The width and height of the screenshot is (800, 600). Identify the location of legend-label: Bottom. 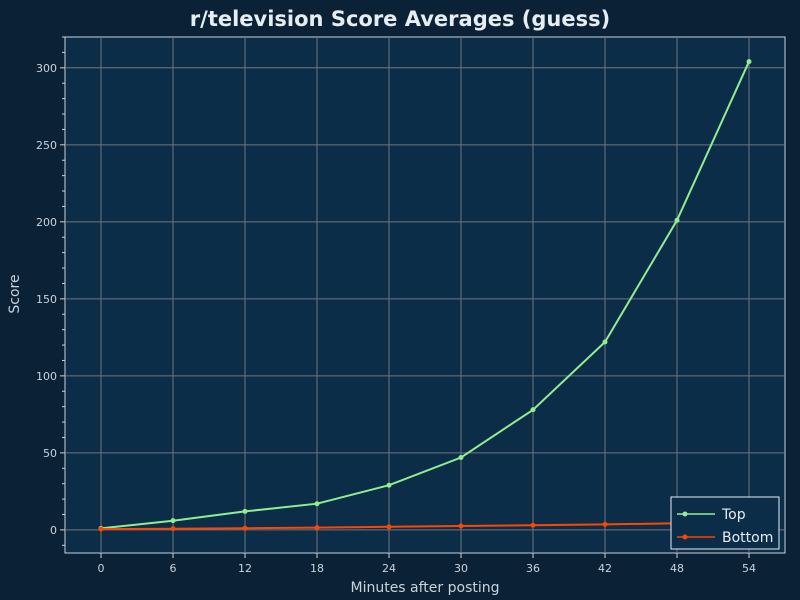
(747, 538).